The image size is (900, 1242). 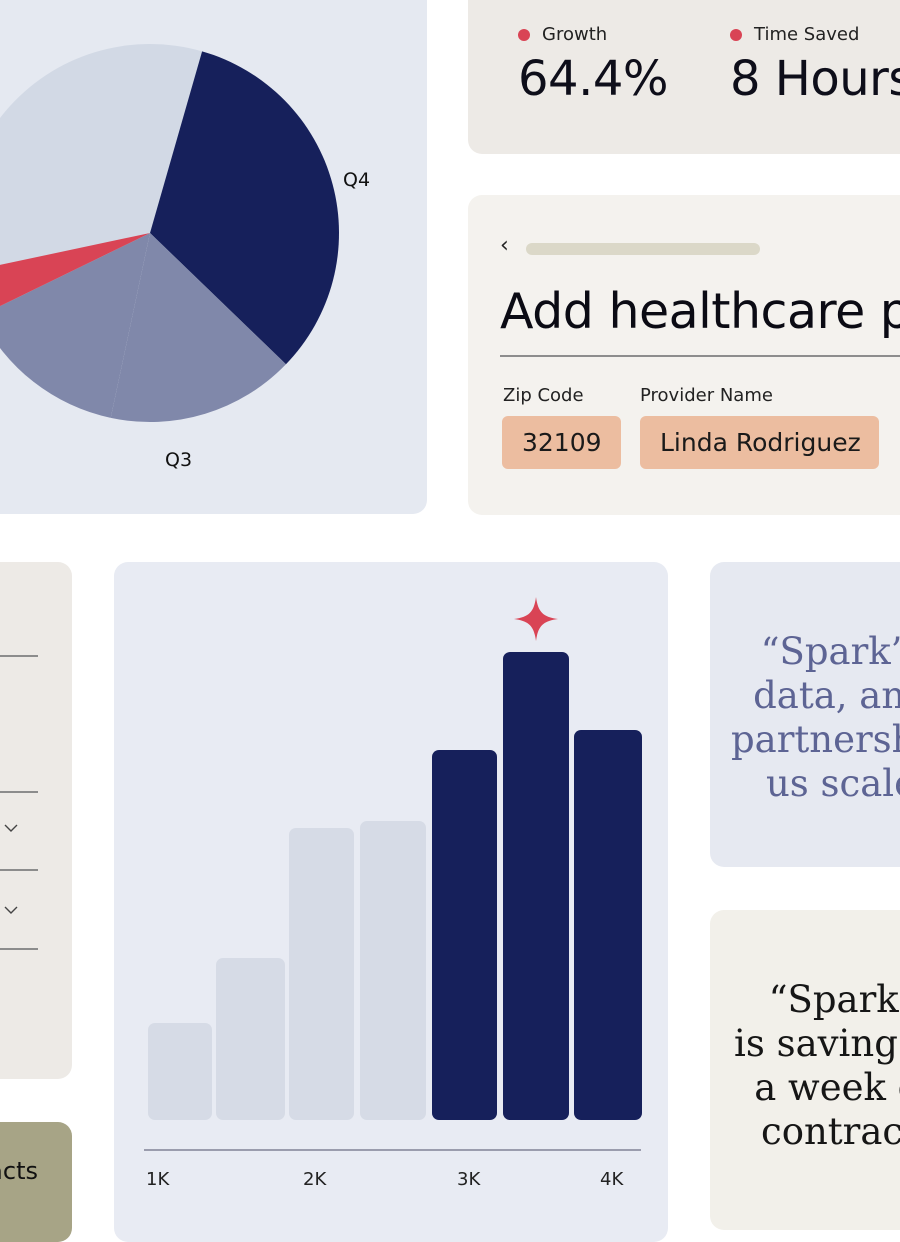 What do you see at coordinates (827, 1087) in the screenshot?
I see `quote-line: a week on` at bounding box center [827, 1087].